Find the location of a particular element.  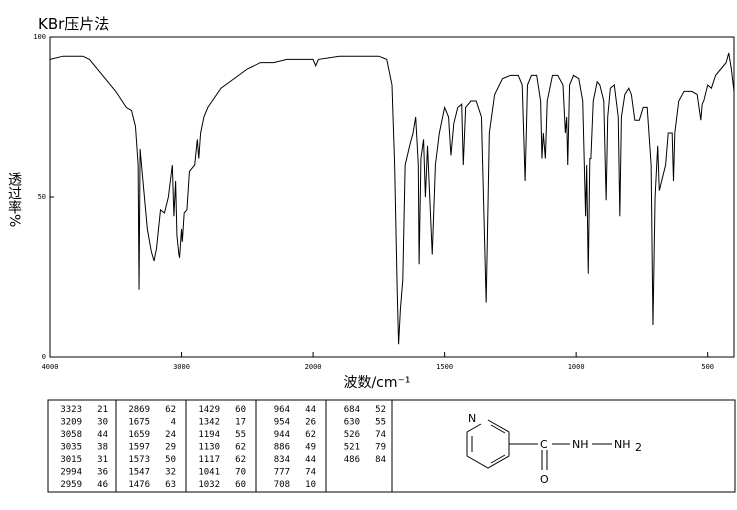

peak-transmittance: 38 is located at coordinates (102, 448).